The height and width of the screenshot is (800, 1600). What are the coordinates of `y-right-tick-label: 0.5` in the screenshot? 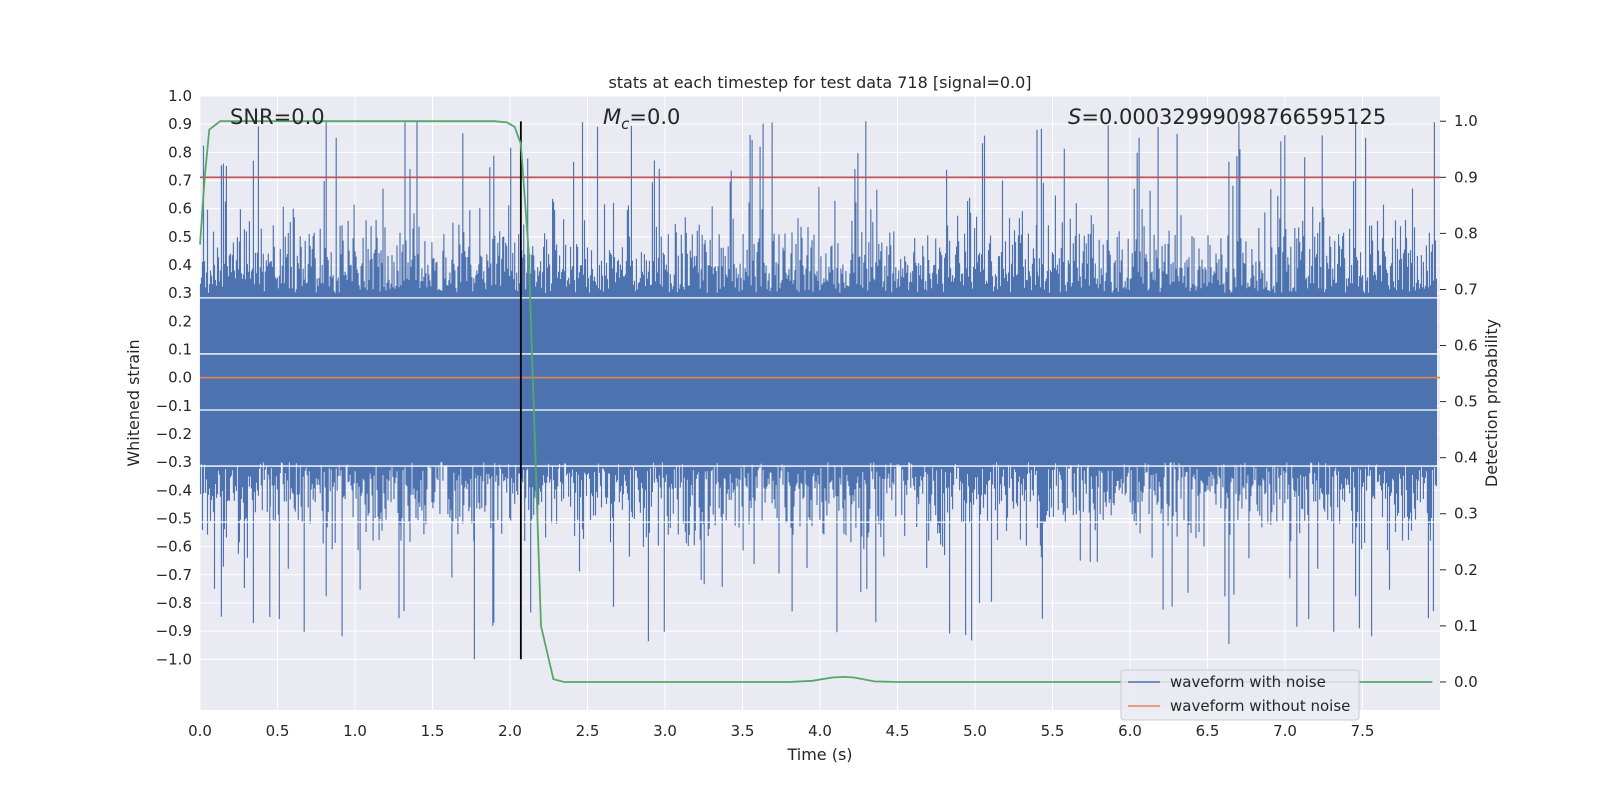 It's located at (1466, 402).